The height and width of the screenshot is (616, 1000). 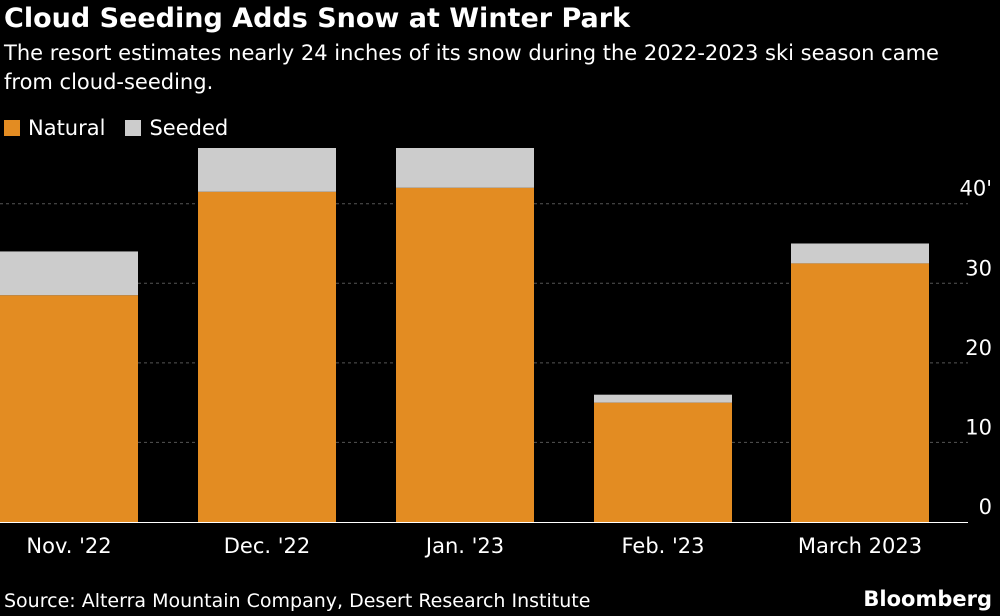 I want to click on legend-label-seeded: Seeded, so click(x=189, y=128).